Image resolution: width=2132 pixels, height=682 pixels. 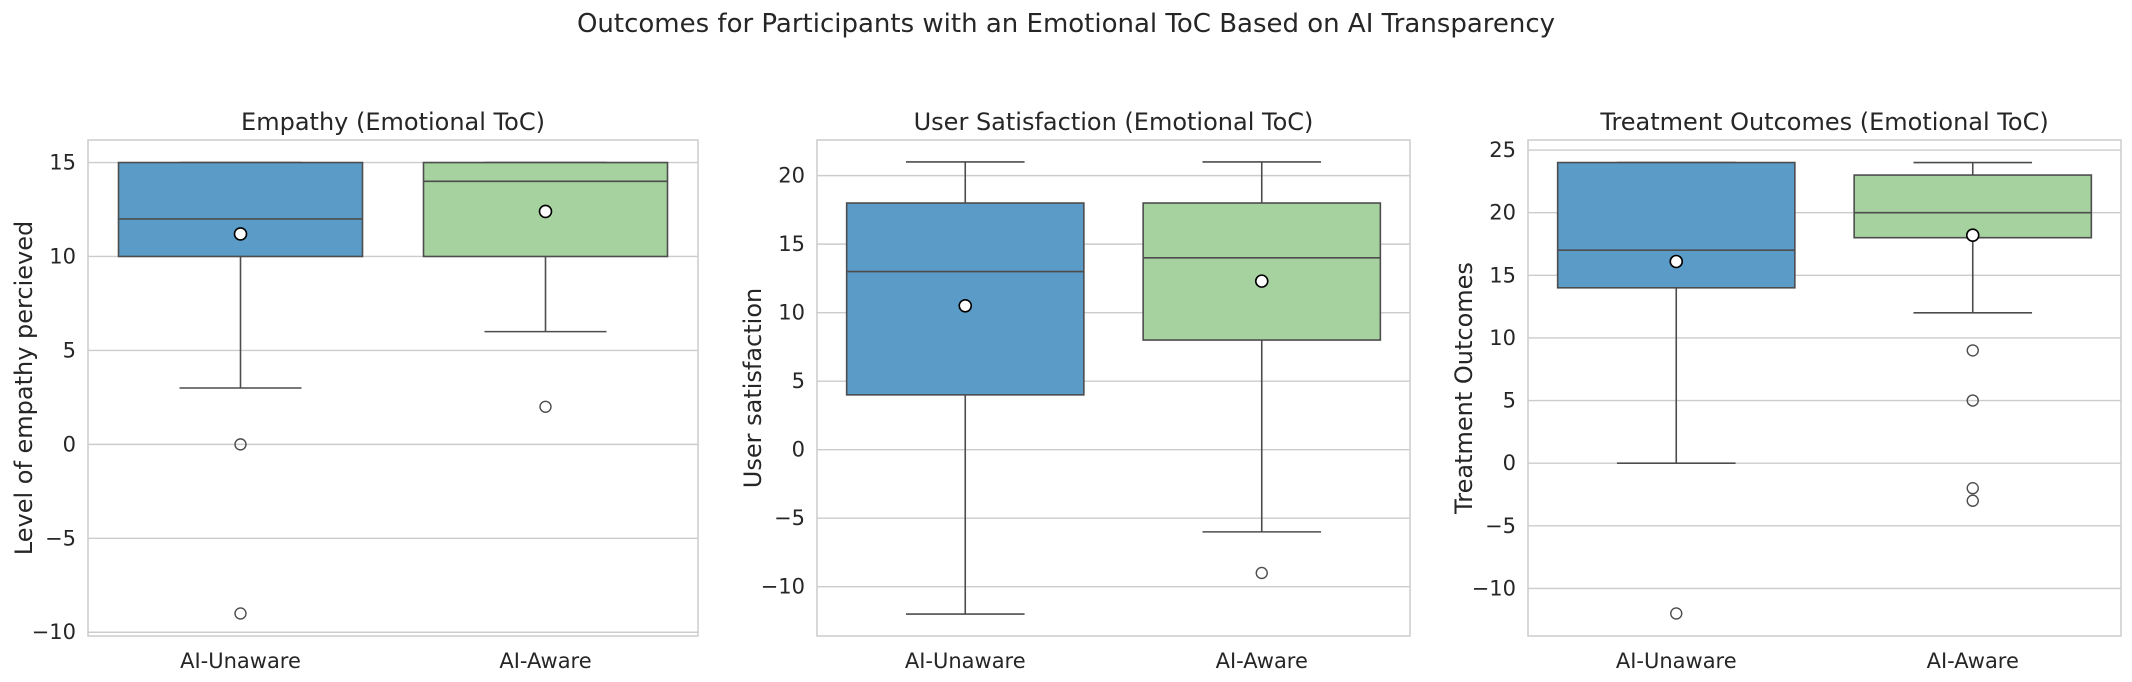 I want to click on y-tick-label: 25, so click(x=1502, y=150).